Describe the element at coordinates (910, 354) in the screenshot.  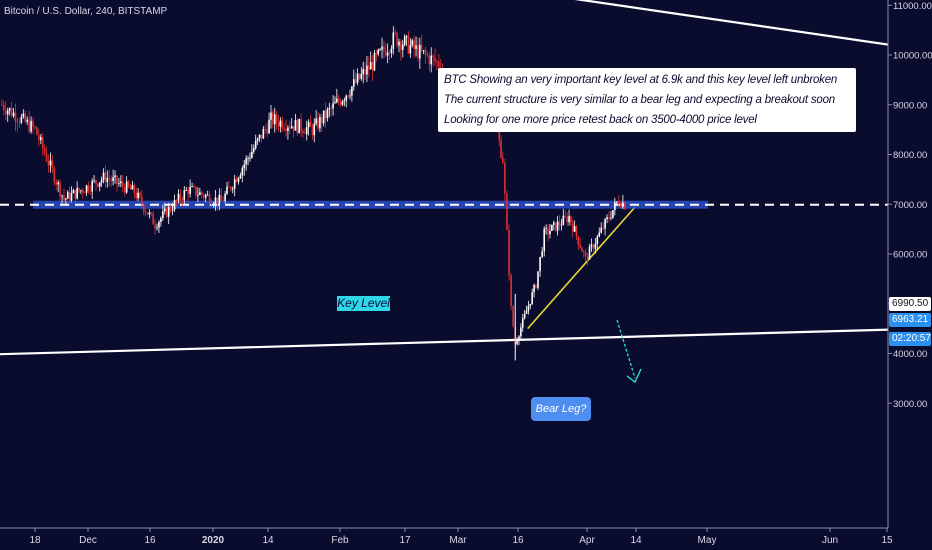
I see `price-tick-label: 4000.00` at that location.